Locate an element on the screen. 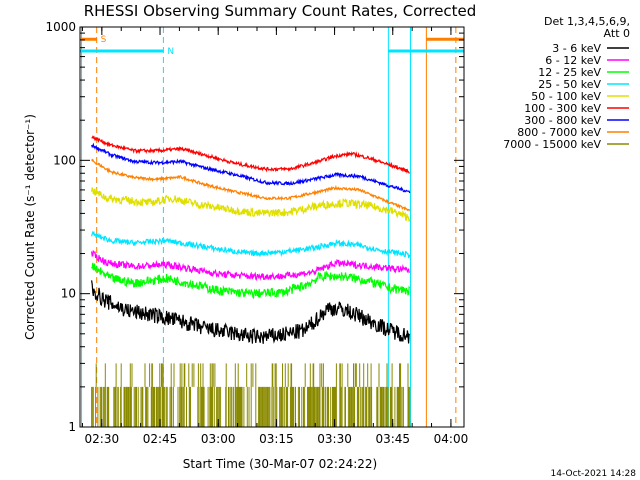  legend-label-3: 25 - 50 keV is located at coordinates (569, 84).